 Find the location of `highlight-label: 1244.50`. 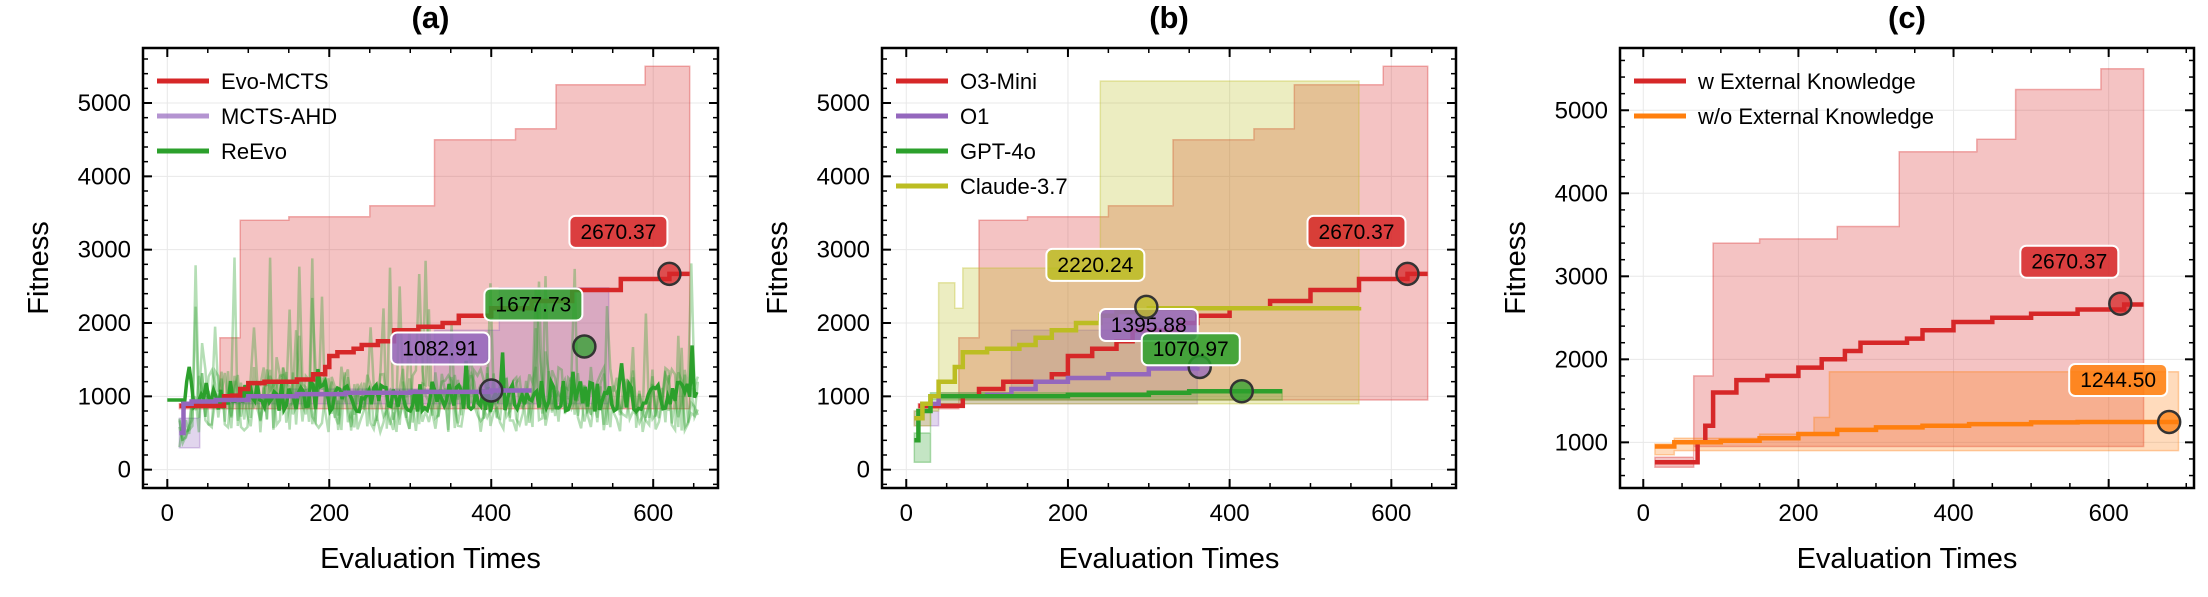

highlight-label: 1244.50 is located at coordinates (2118, 380).